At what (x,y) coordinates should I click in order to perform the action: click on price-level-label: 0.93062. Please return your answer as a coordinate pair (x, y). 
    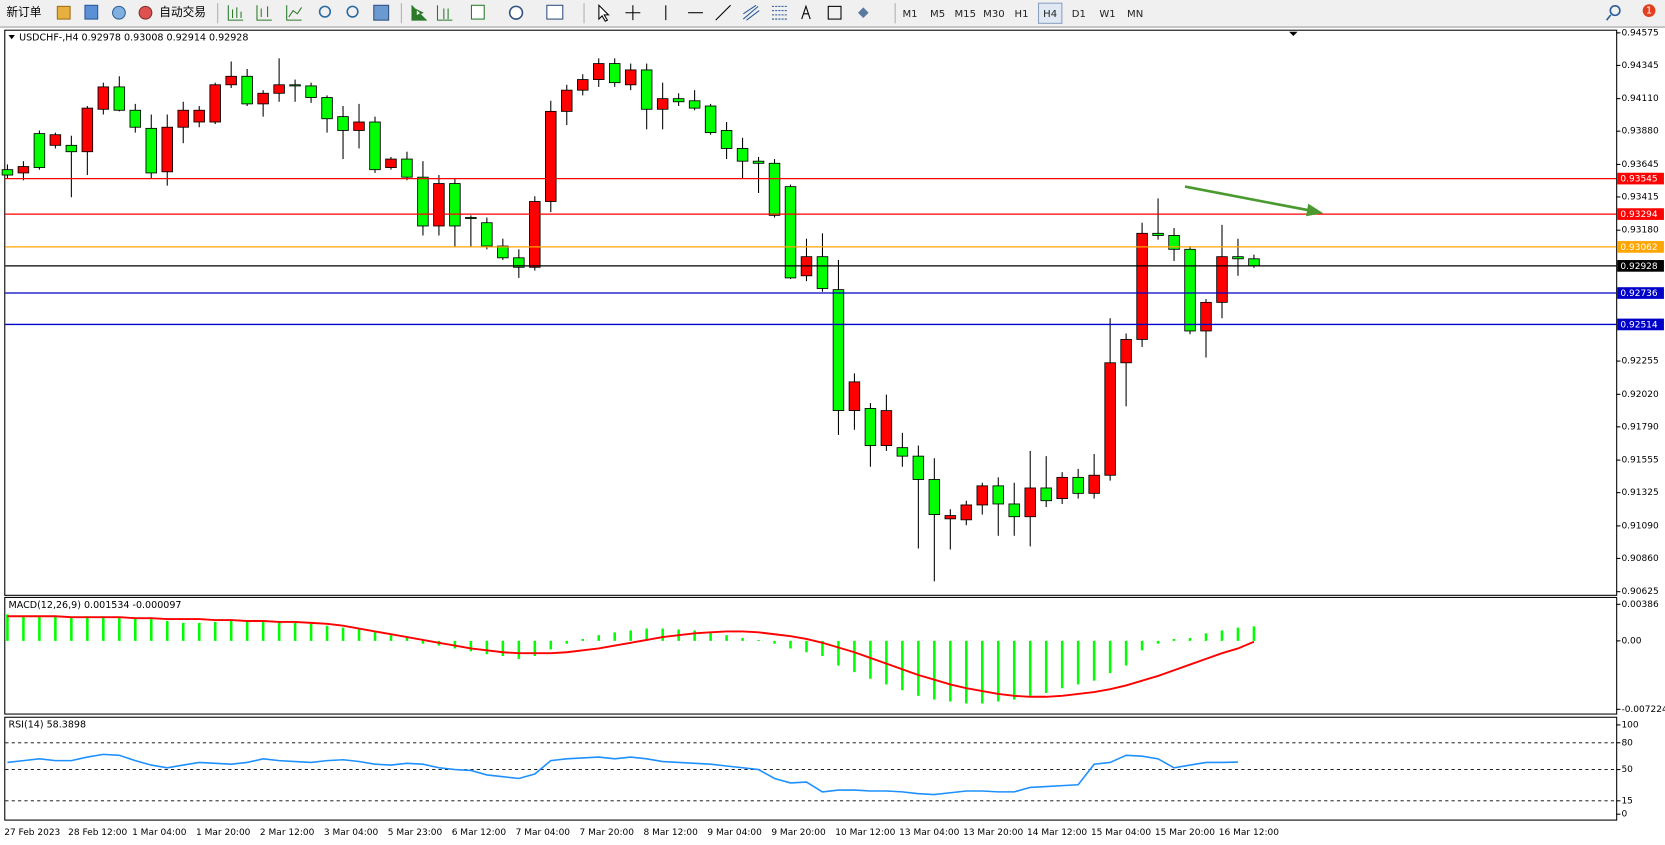
    Looking at the image, I should click on (1638, 248).